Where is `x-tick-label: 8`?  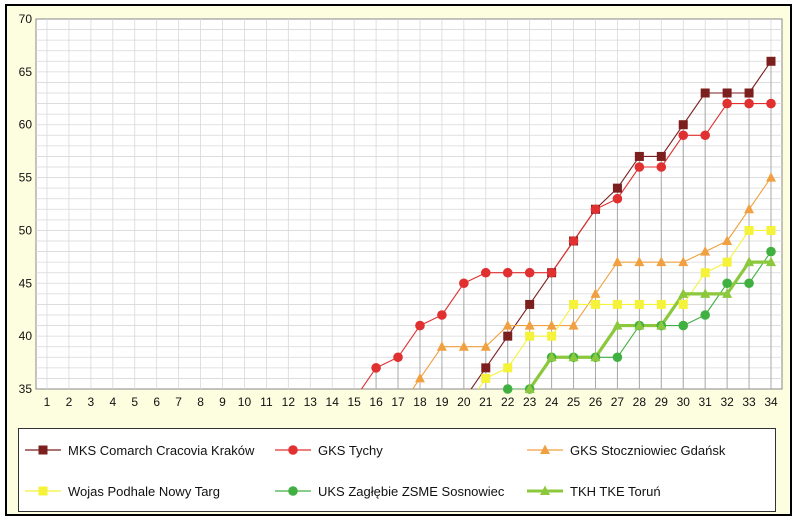 x-tick-label: 8 is located at coordinates (200, 402).